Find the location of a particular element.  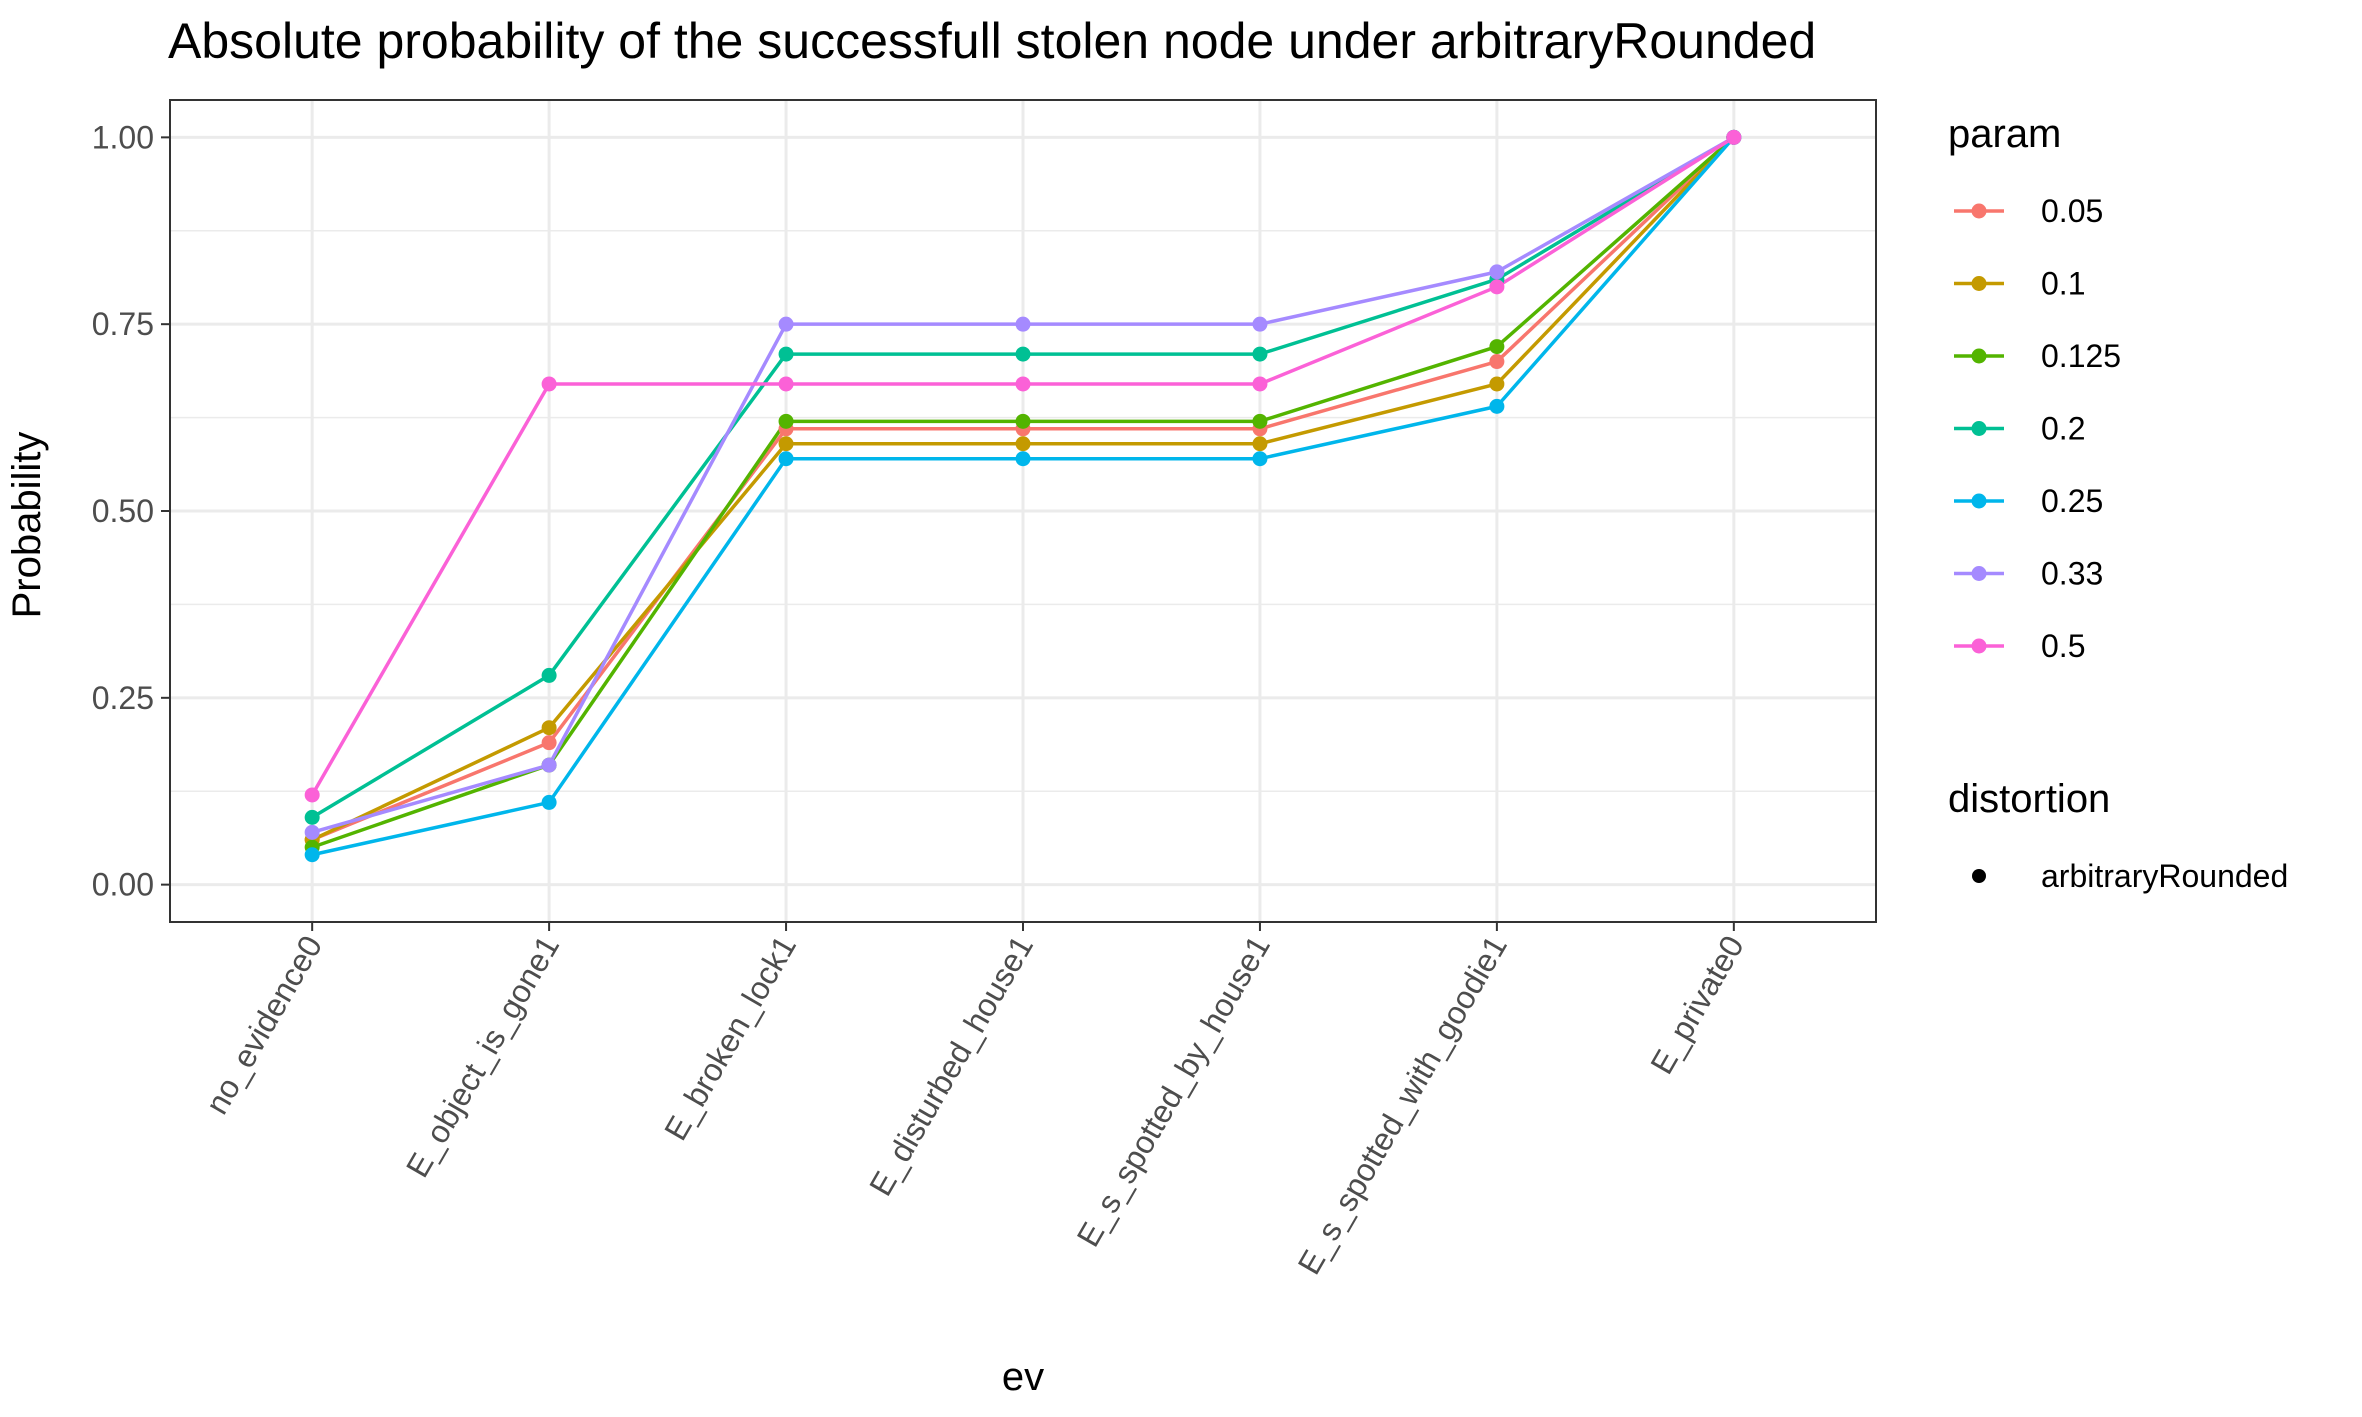

shape-legend-key is located at coordinates (1979, 876).